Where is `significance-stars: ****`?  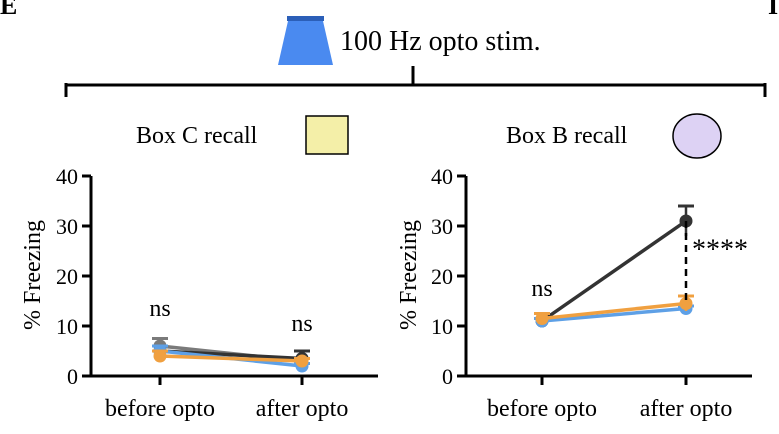 significance-stars: **** is located at coordinates (720, 250).